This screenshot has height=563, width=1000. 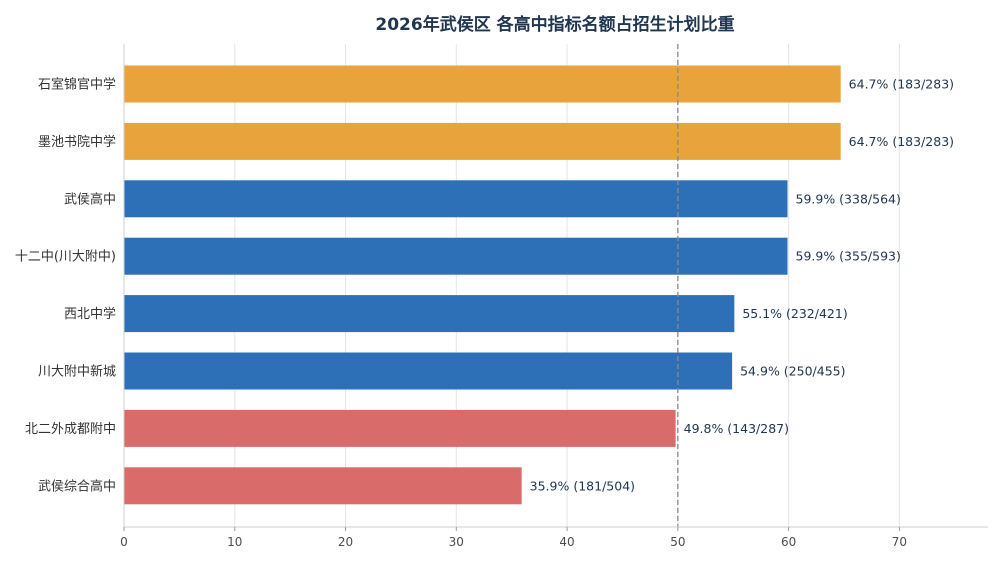 I want to click on data-label: 49.8% (143/287), so click(x=736, y=428).